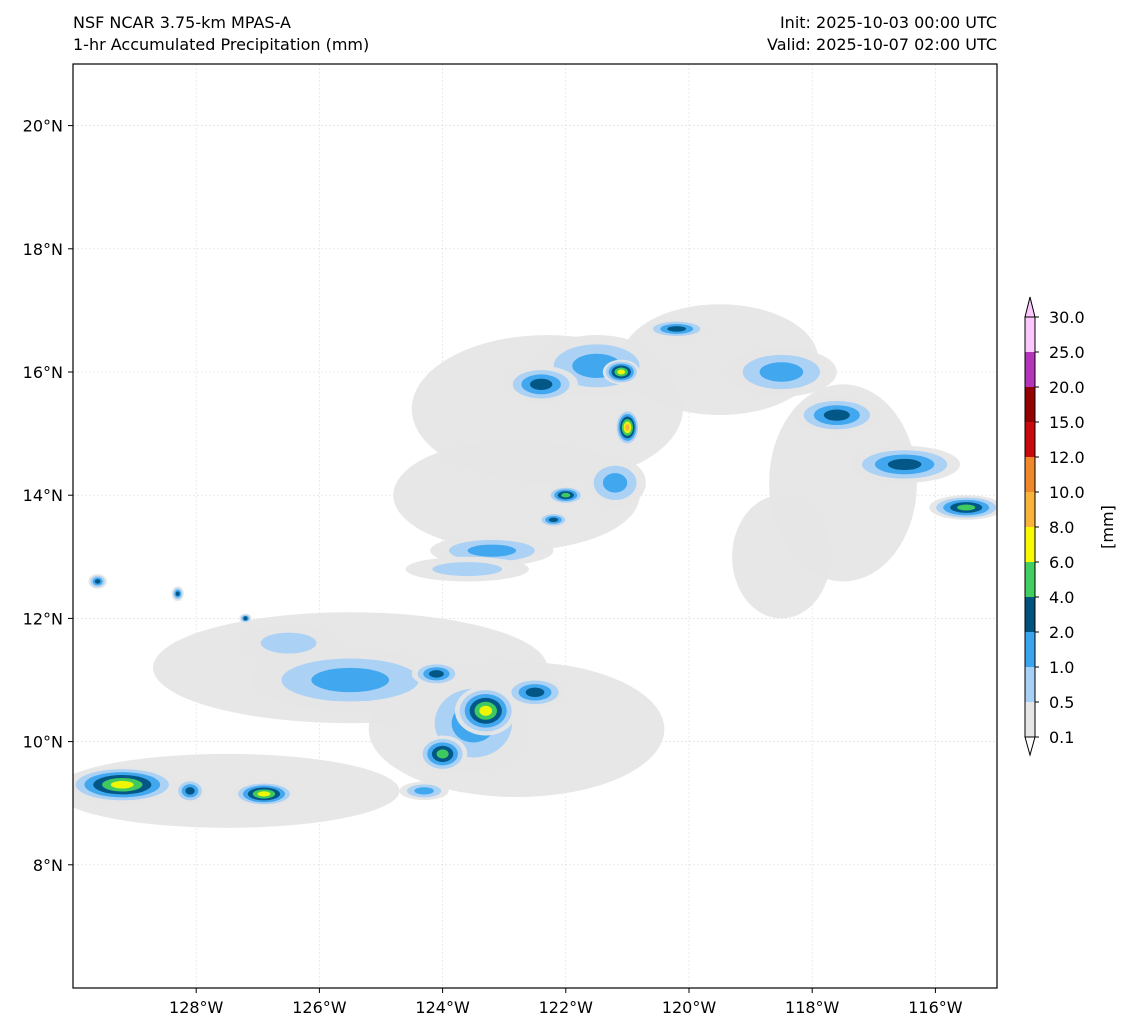 This screenshot has height=1032, width=1133. Describe the element at coordinates (196, 1007) in the screenshot. I see `lon-tick-label: 128°W` at that location.